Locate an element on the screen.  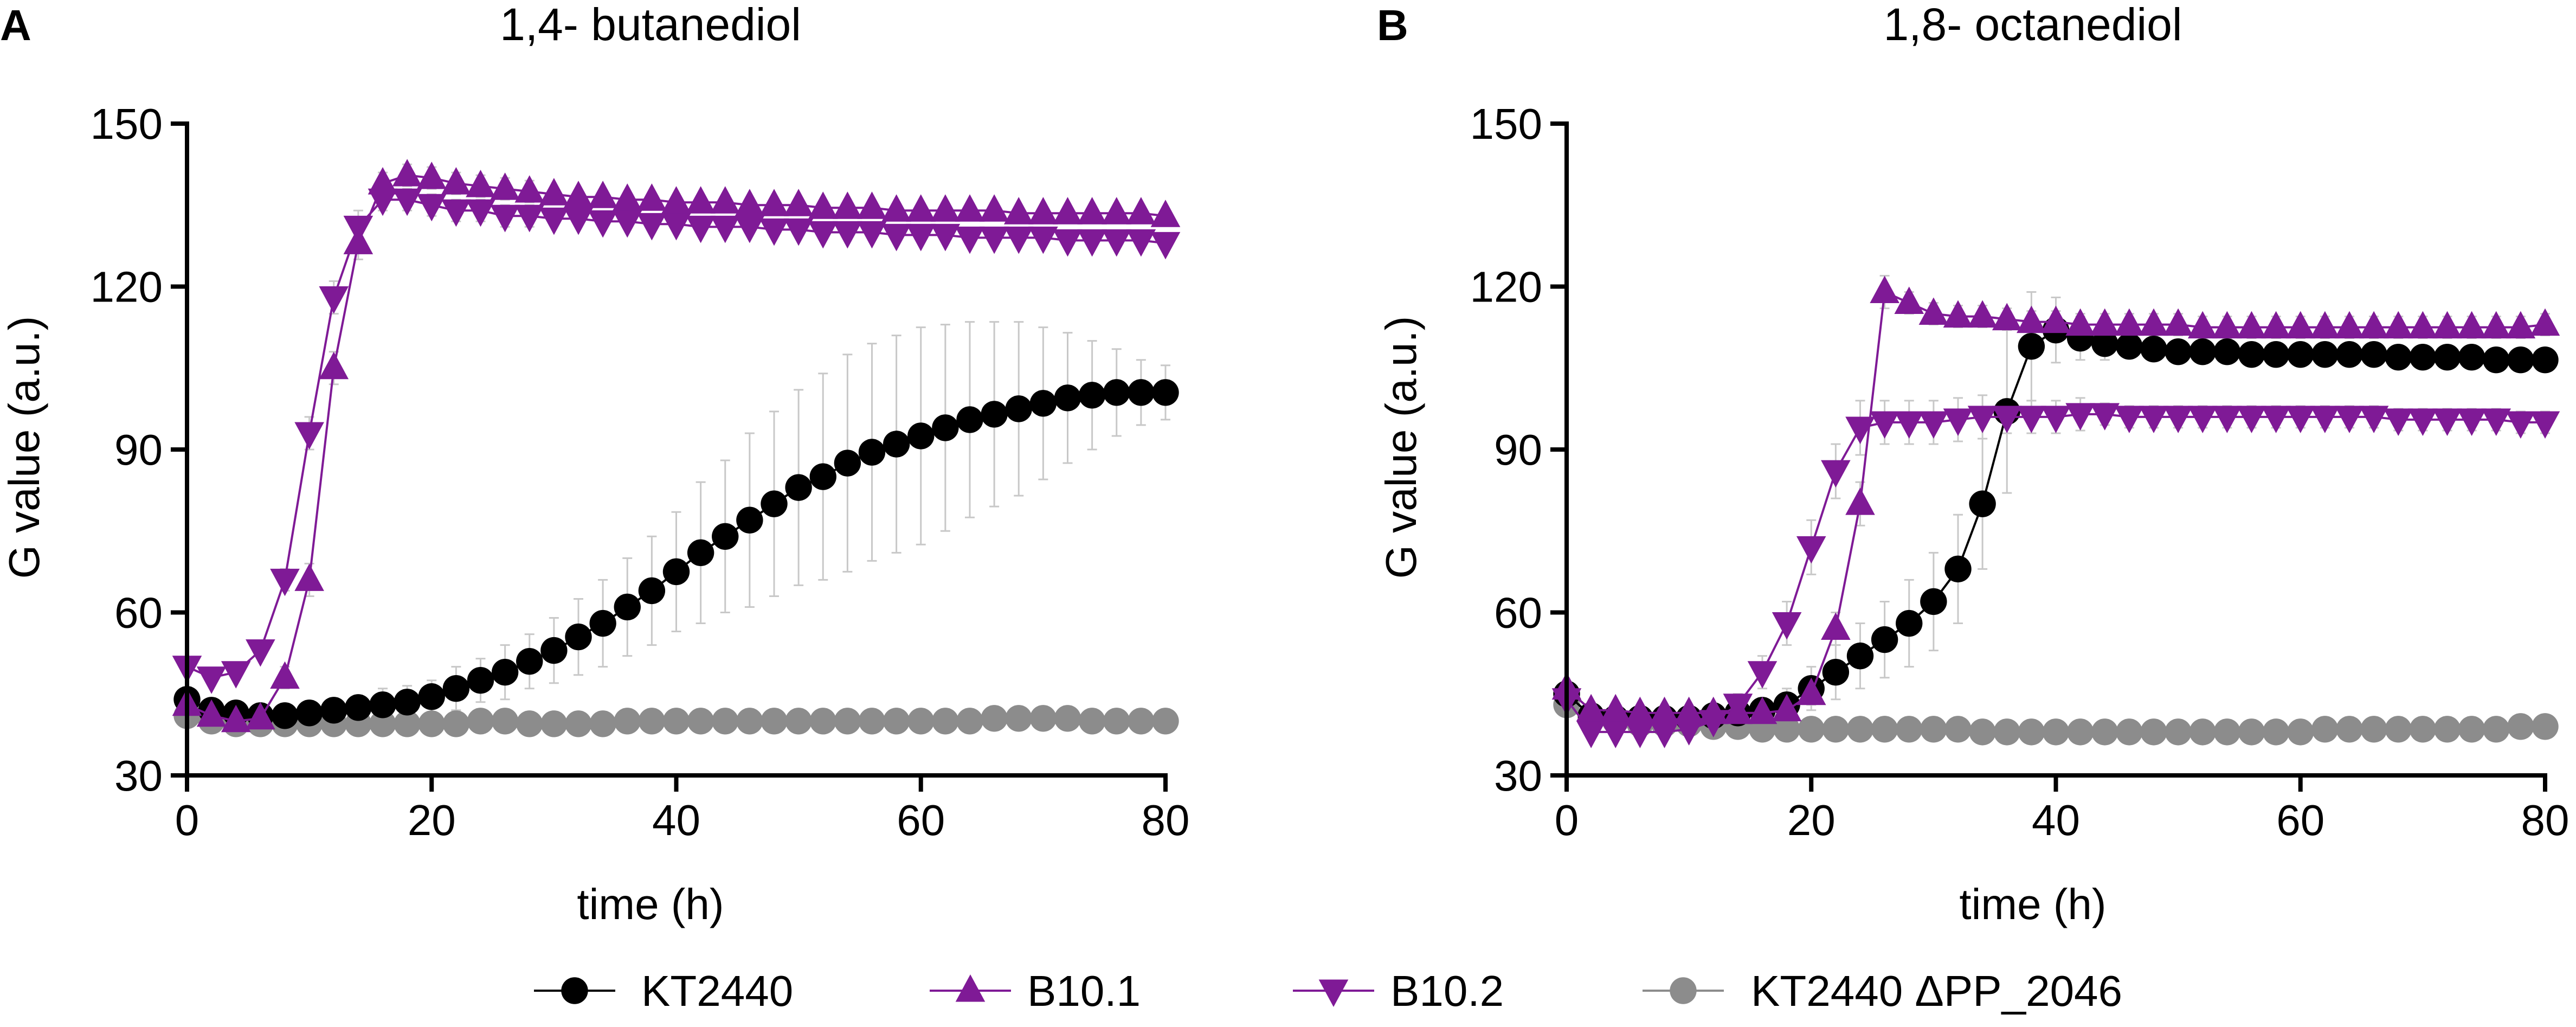
panel-b-series-line is located at coordinates (2055, 573).